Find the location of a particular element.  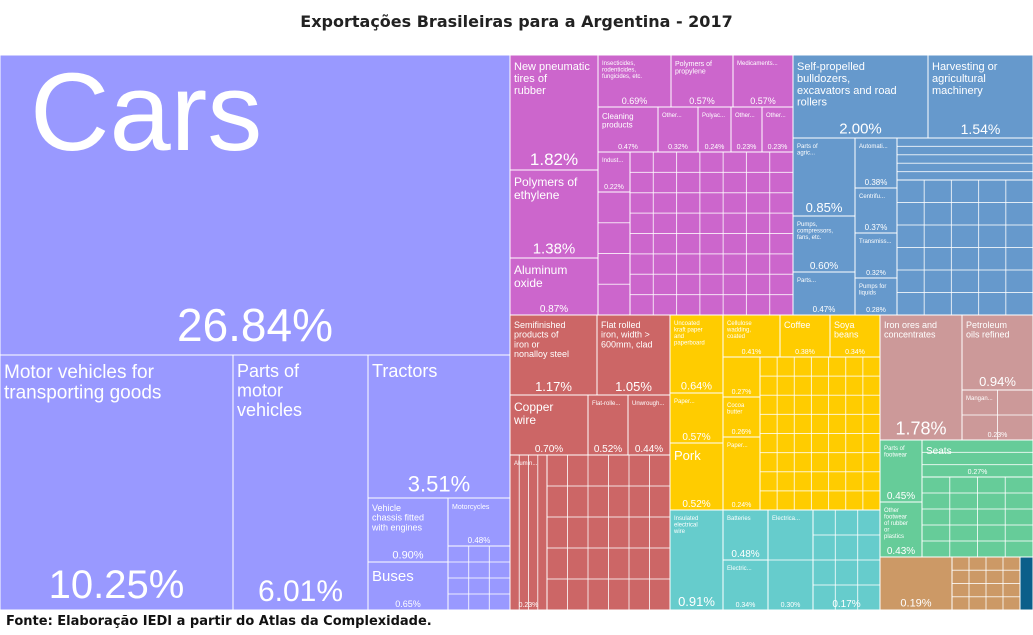

tile-label: Coffee is located at coordinates (797, 325).